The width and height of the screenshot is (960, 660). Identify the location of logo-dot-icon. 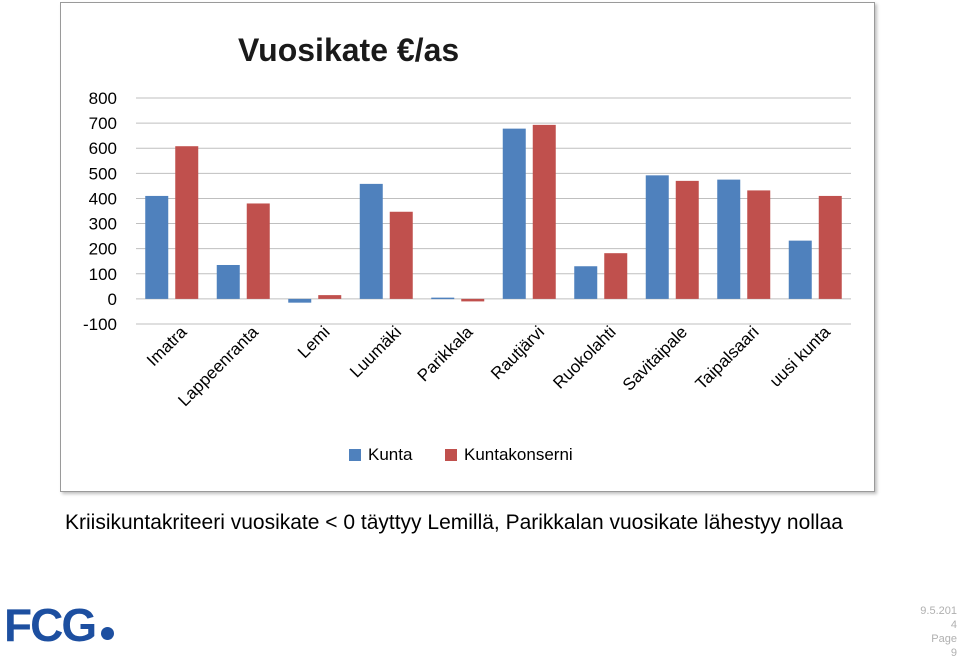
(108, 633).